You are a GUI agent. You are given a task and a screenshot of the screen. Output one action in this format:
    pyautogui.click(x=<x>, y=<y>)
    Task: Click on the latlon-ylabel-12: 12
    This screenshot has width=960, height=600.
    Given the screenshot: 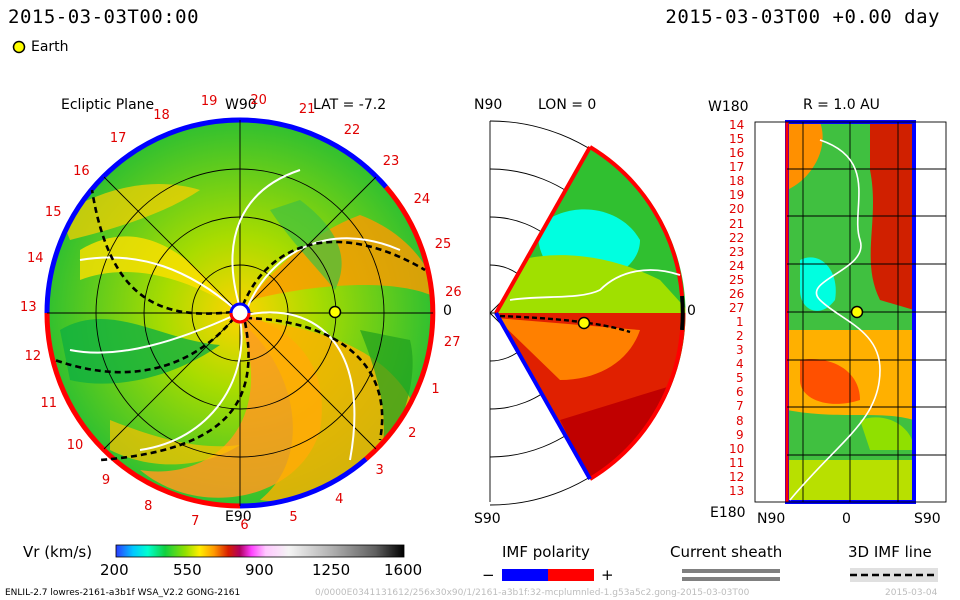 What is the action you would take?
    pyautogui.click(x=737, y=476)
    